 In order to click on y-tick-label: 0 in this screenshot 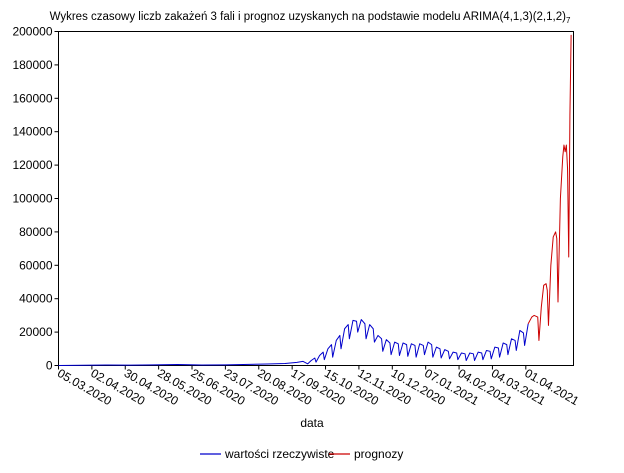, I will do `click(49, 366)`.